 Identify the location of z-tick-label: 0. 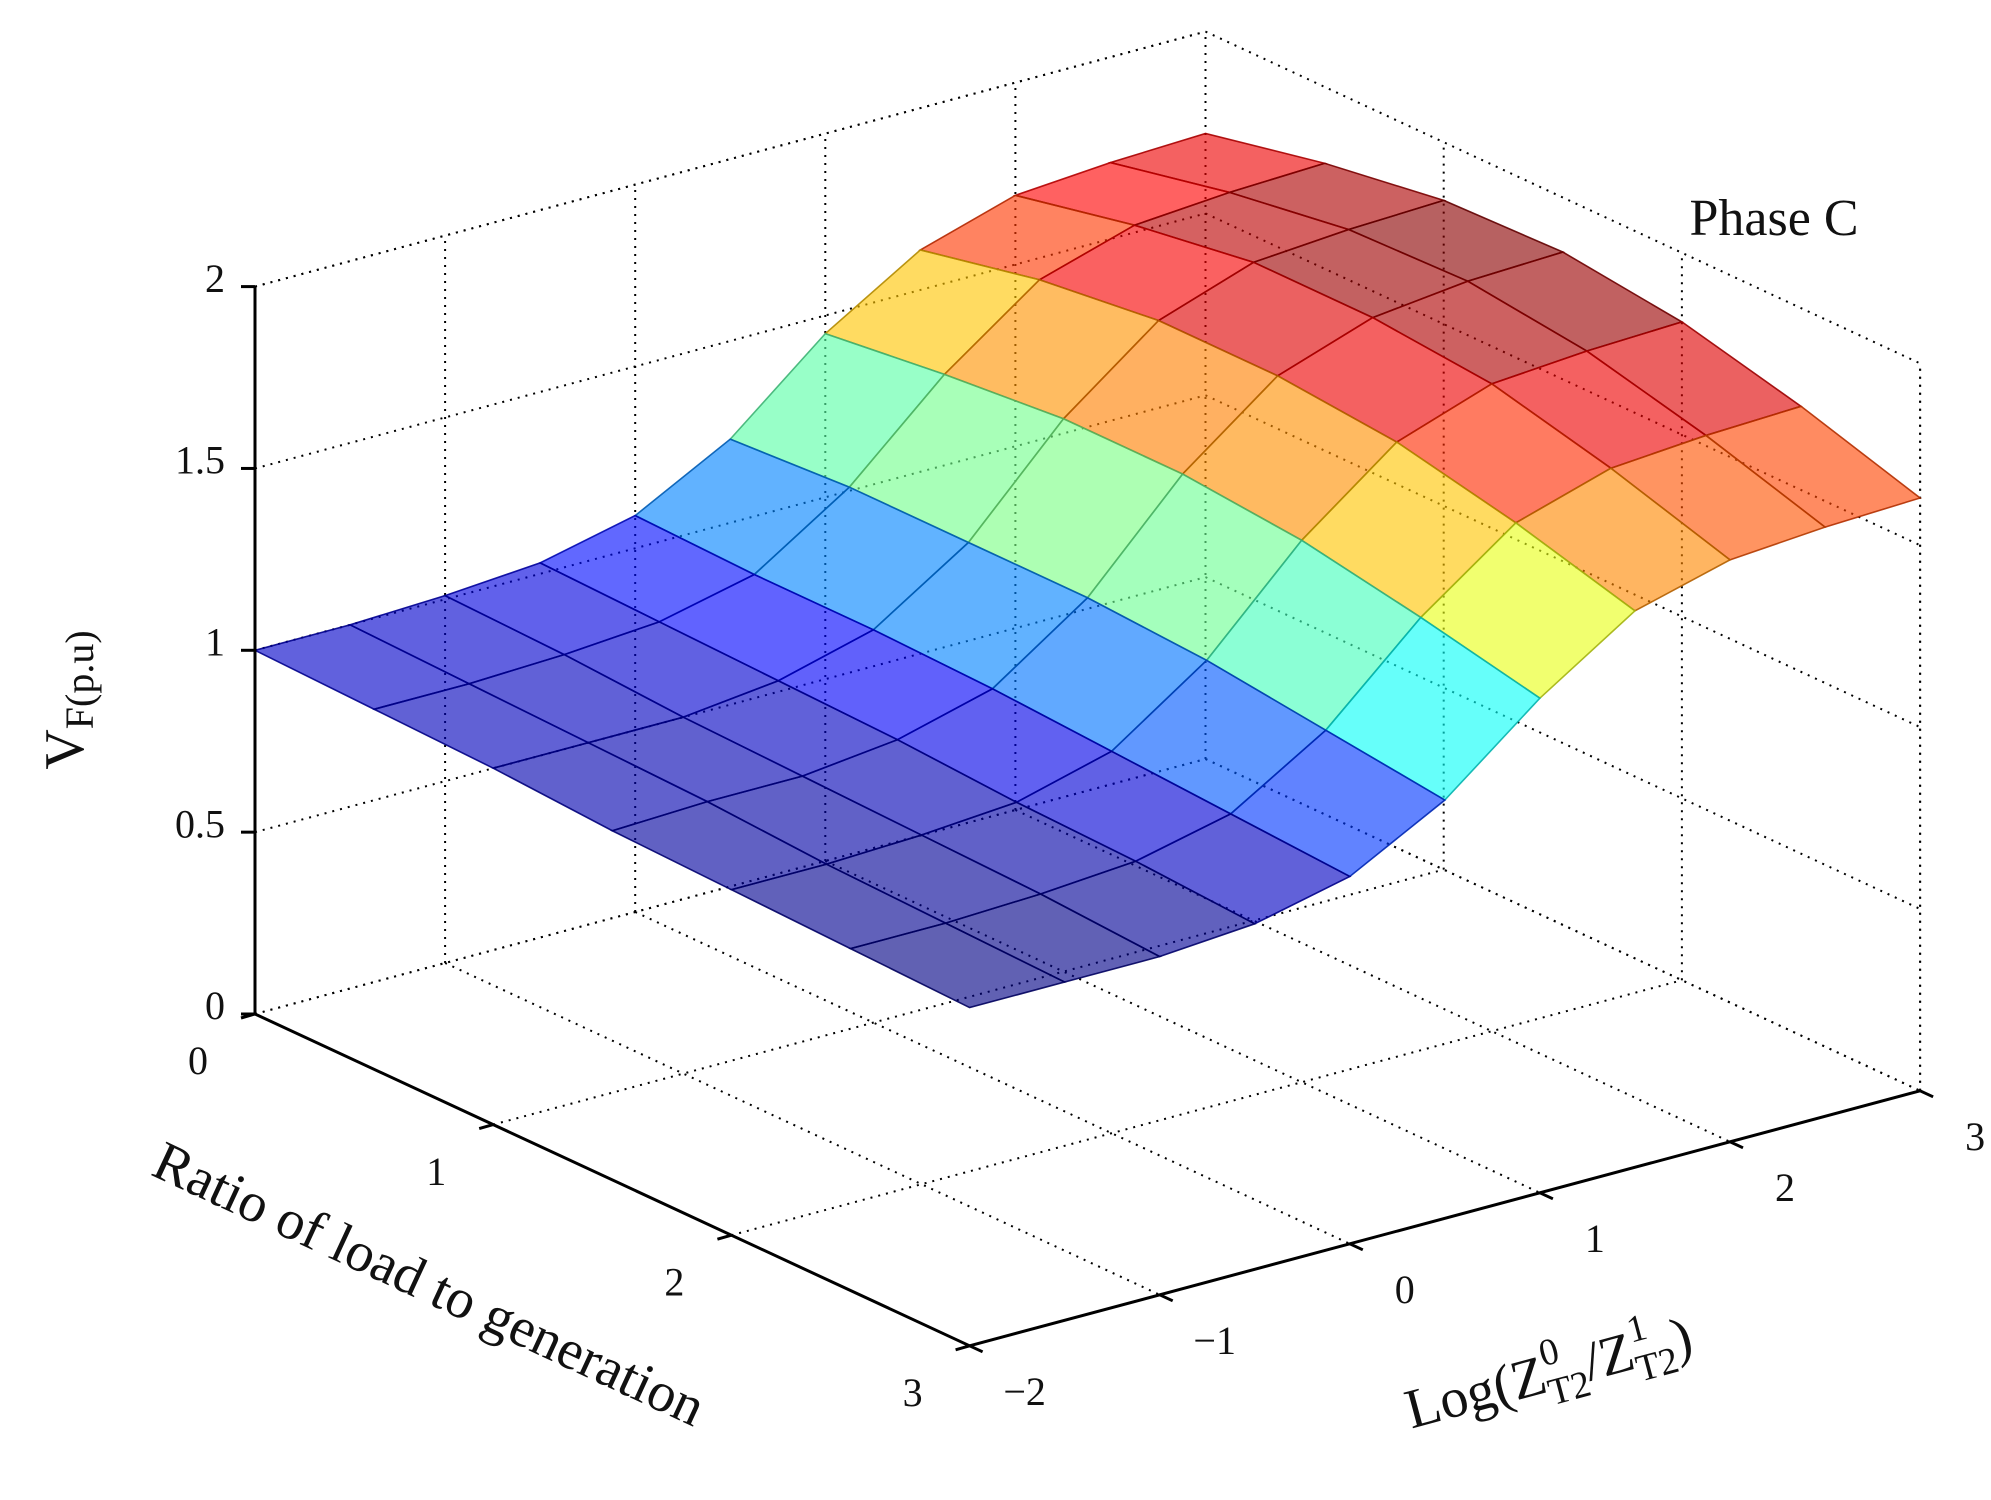
(215, 1005).